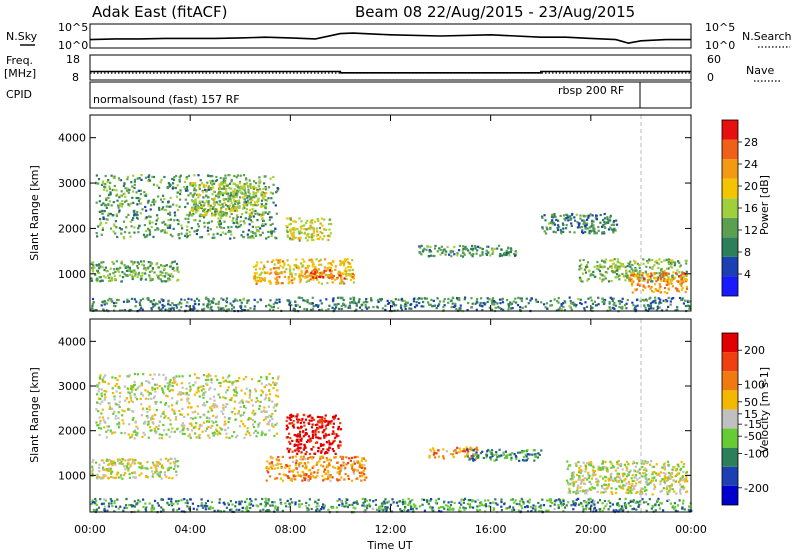  Describe the element at coordinates (34, 415) in the screenshot. I see `velocity-y-axis-label: Slant Range [km]` at that location.